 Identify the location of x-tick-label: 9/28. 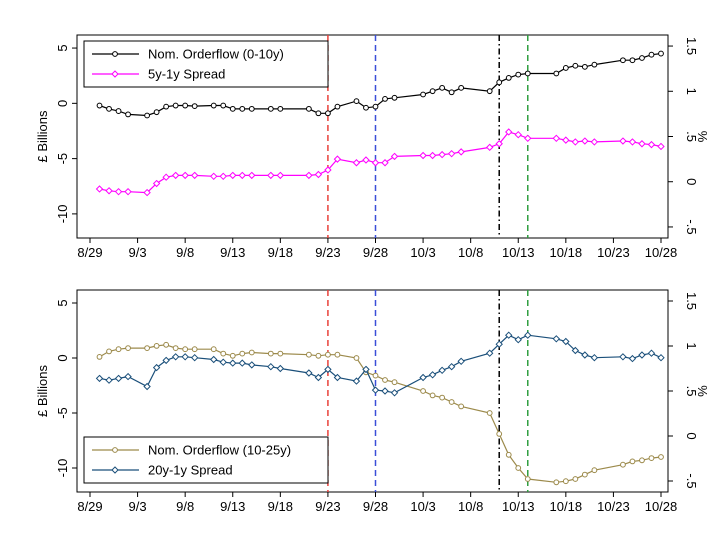
(375, 252).